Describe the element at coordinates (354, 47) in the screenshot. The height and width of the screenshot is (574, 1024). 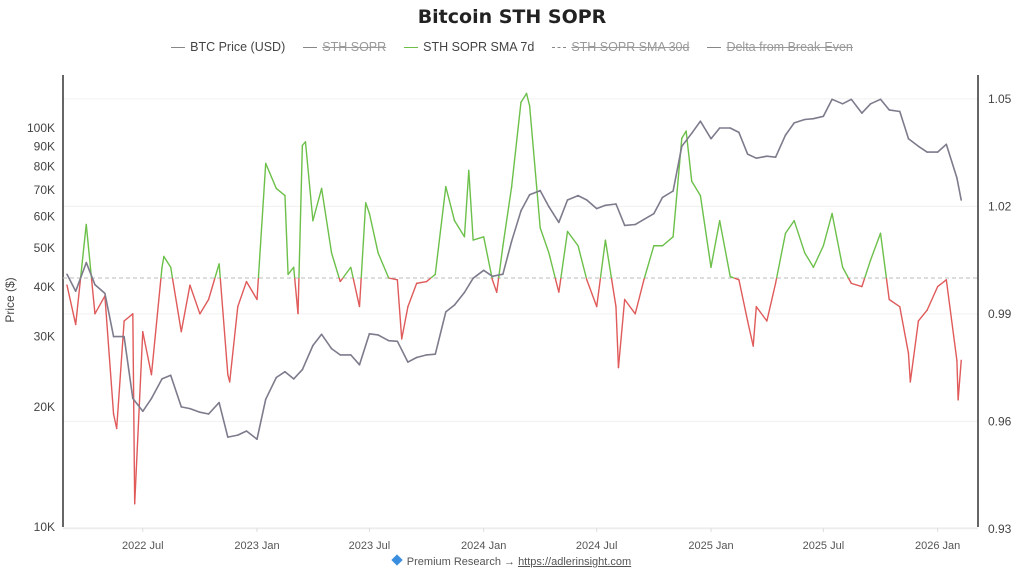
I see `legend-label: STH SOPR` at that location.